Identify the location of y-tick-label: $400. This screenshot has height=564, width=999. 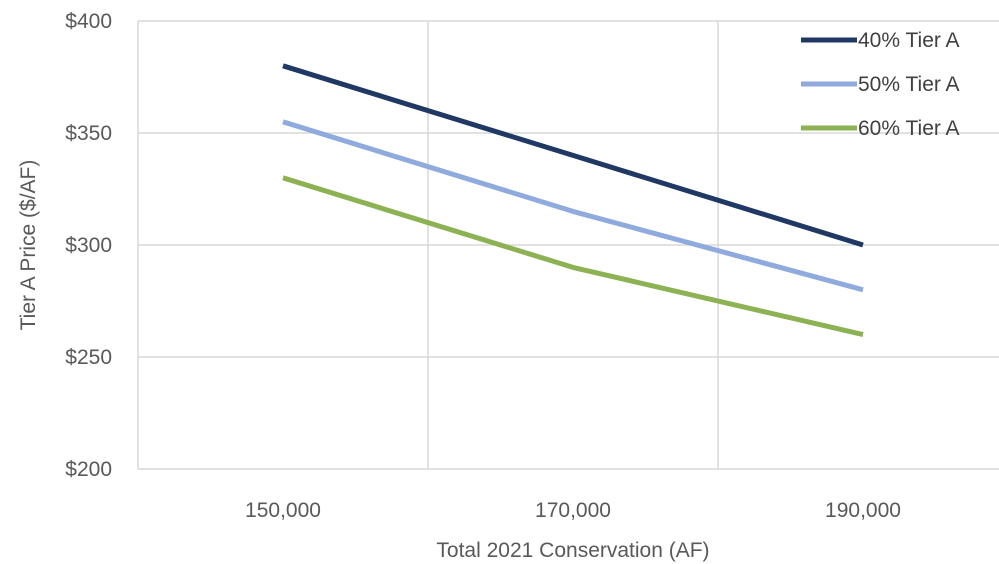
(88, 21).